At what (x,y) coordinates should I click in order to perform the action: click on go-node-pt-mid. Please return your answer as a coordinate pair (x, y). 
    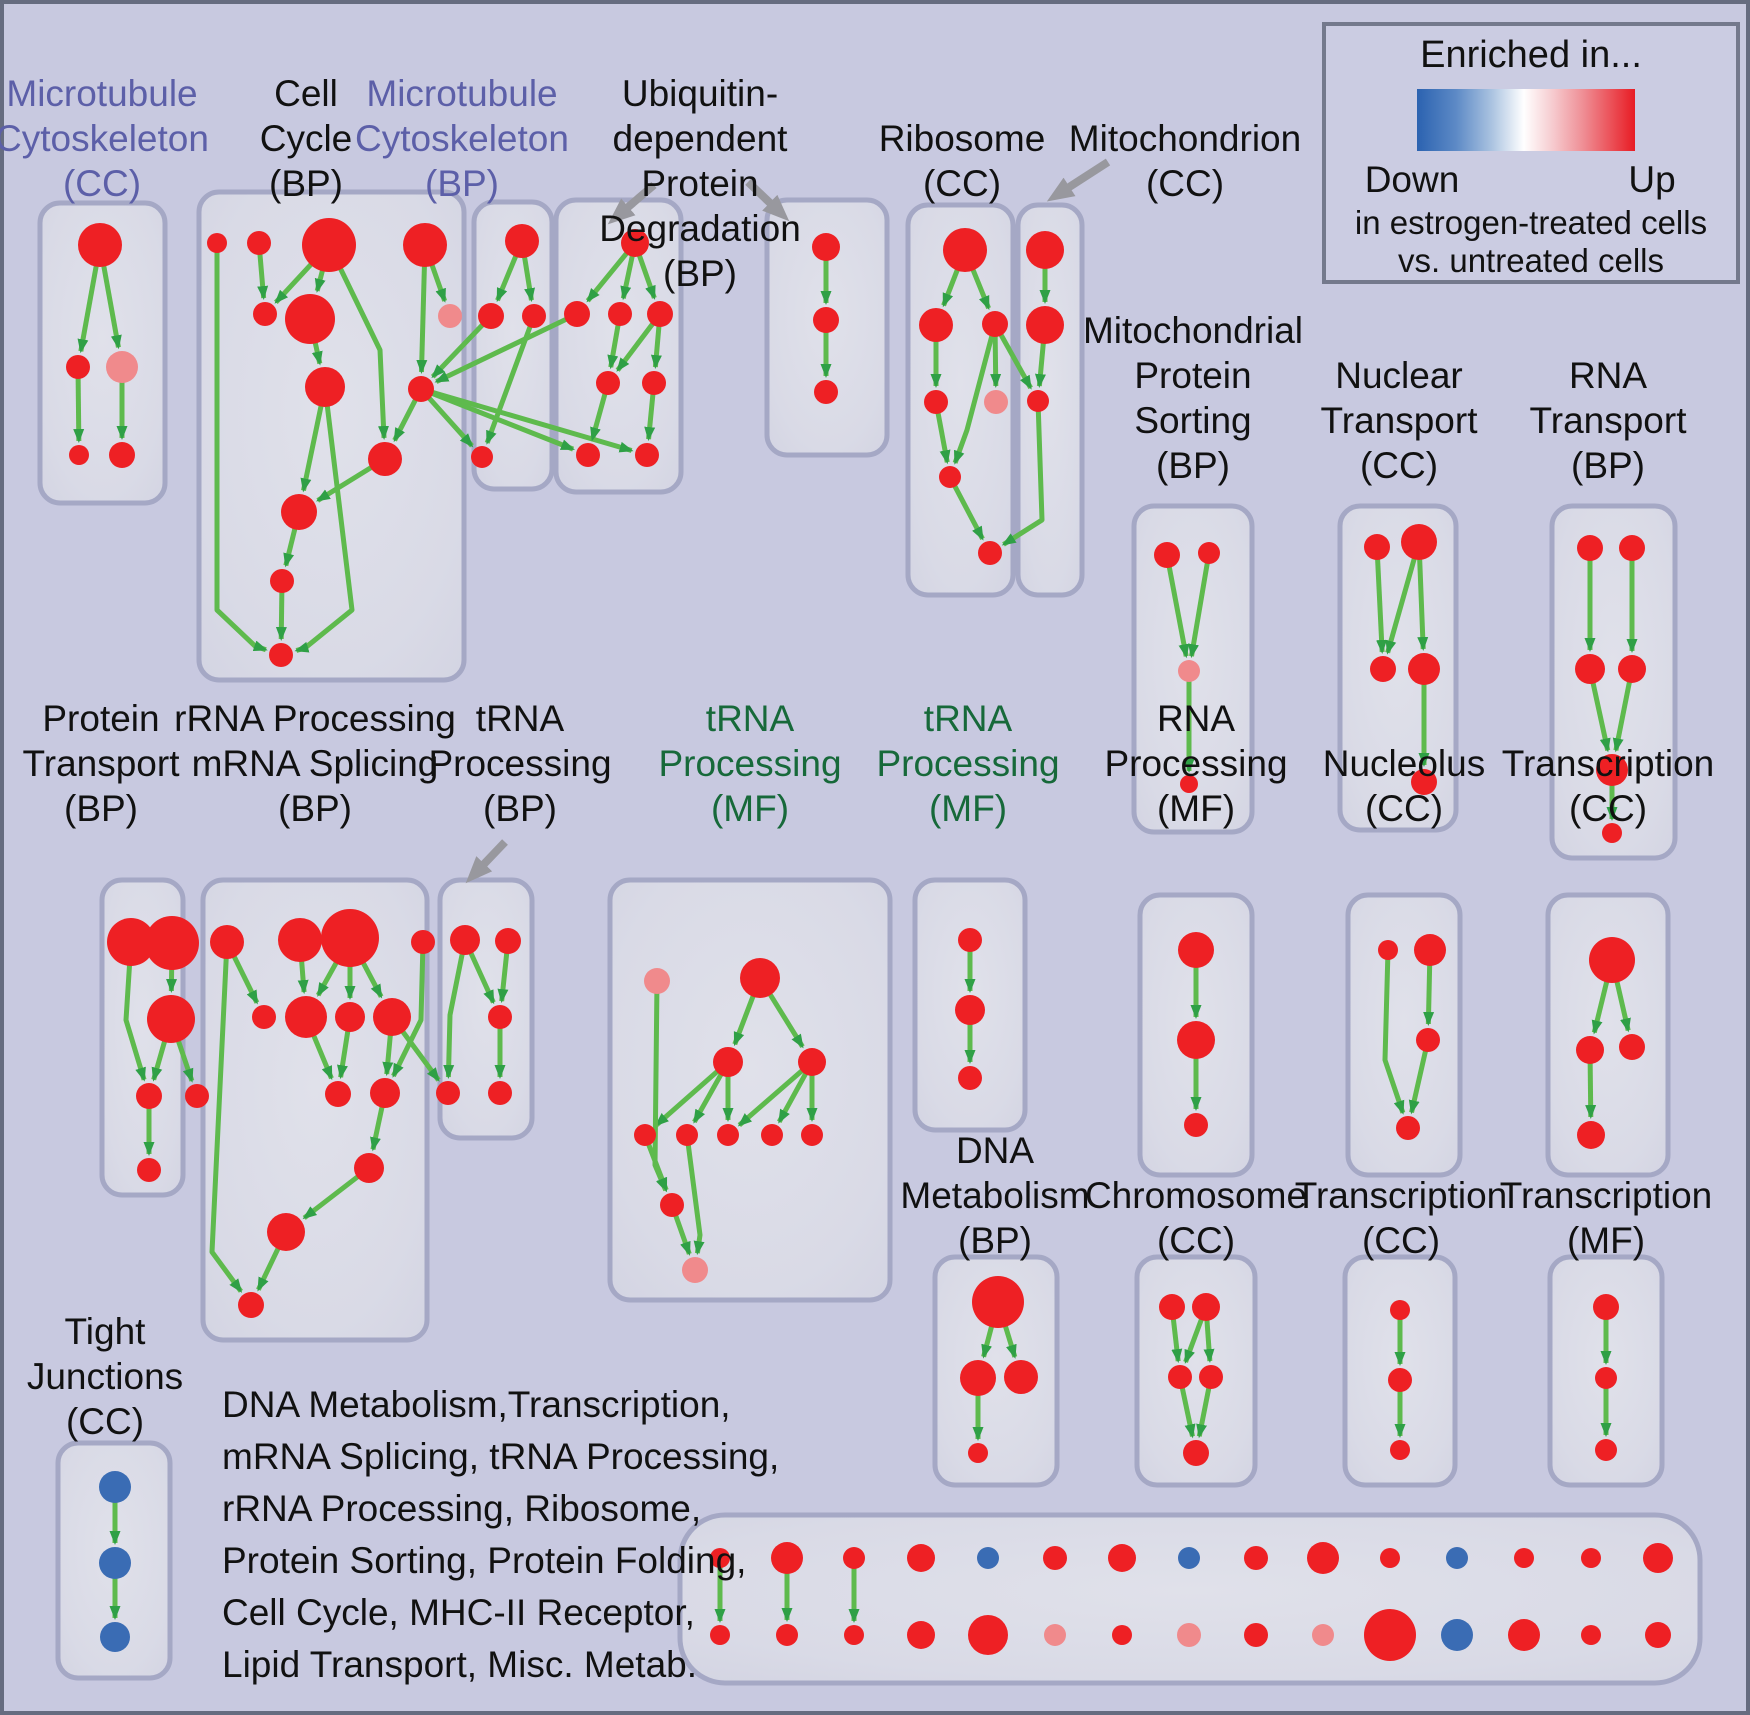
    Looking at the image, I should click on (171, 1019).